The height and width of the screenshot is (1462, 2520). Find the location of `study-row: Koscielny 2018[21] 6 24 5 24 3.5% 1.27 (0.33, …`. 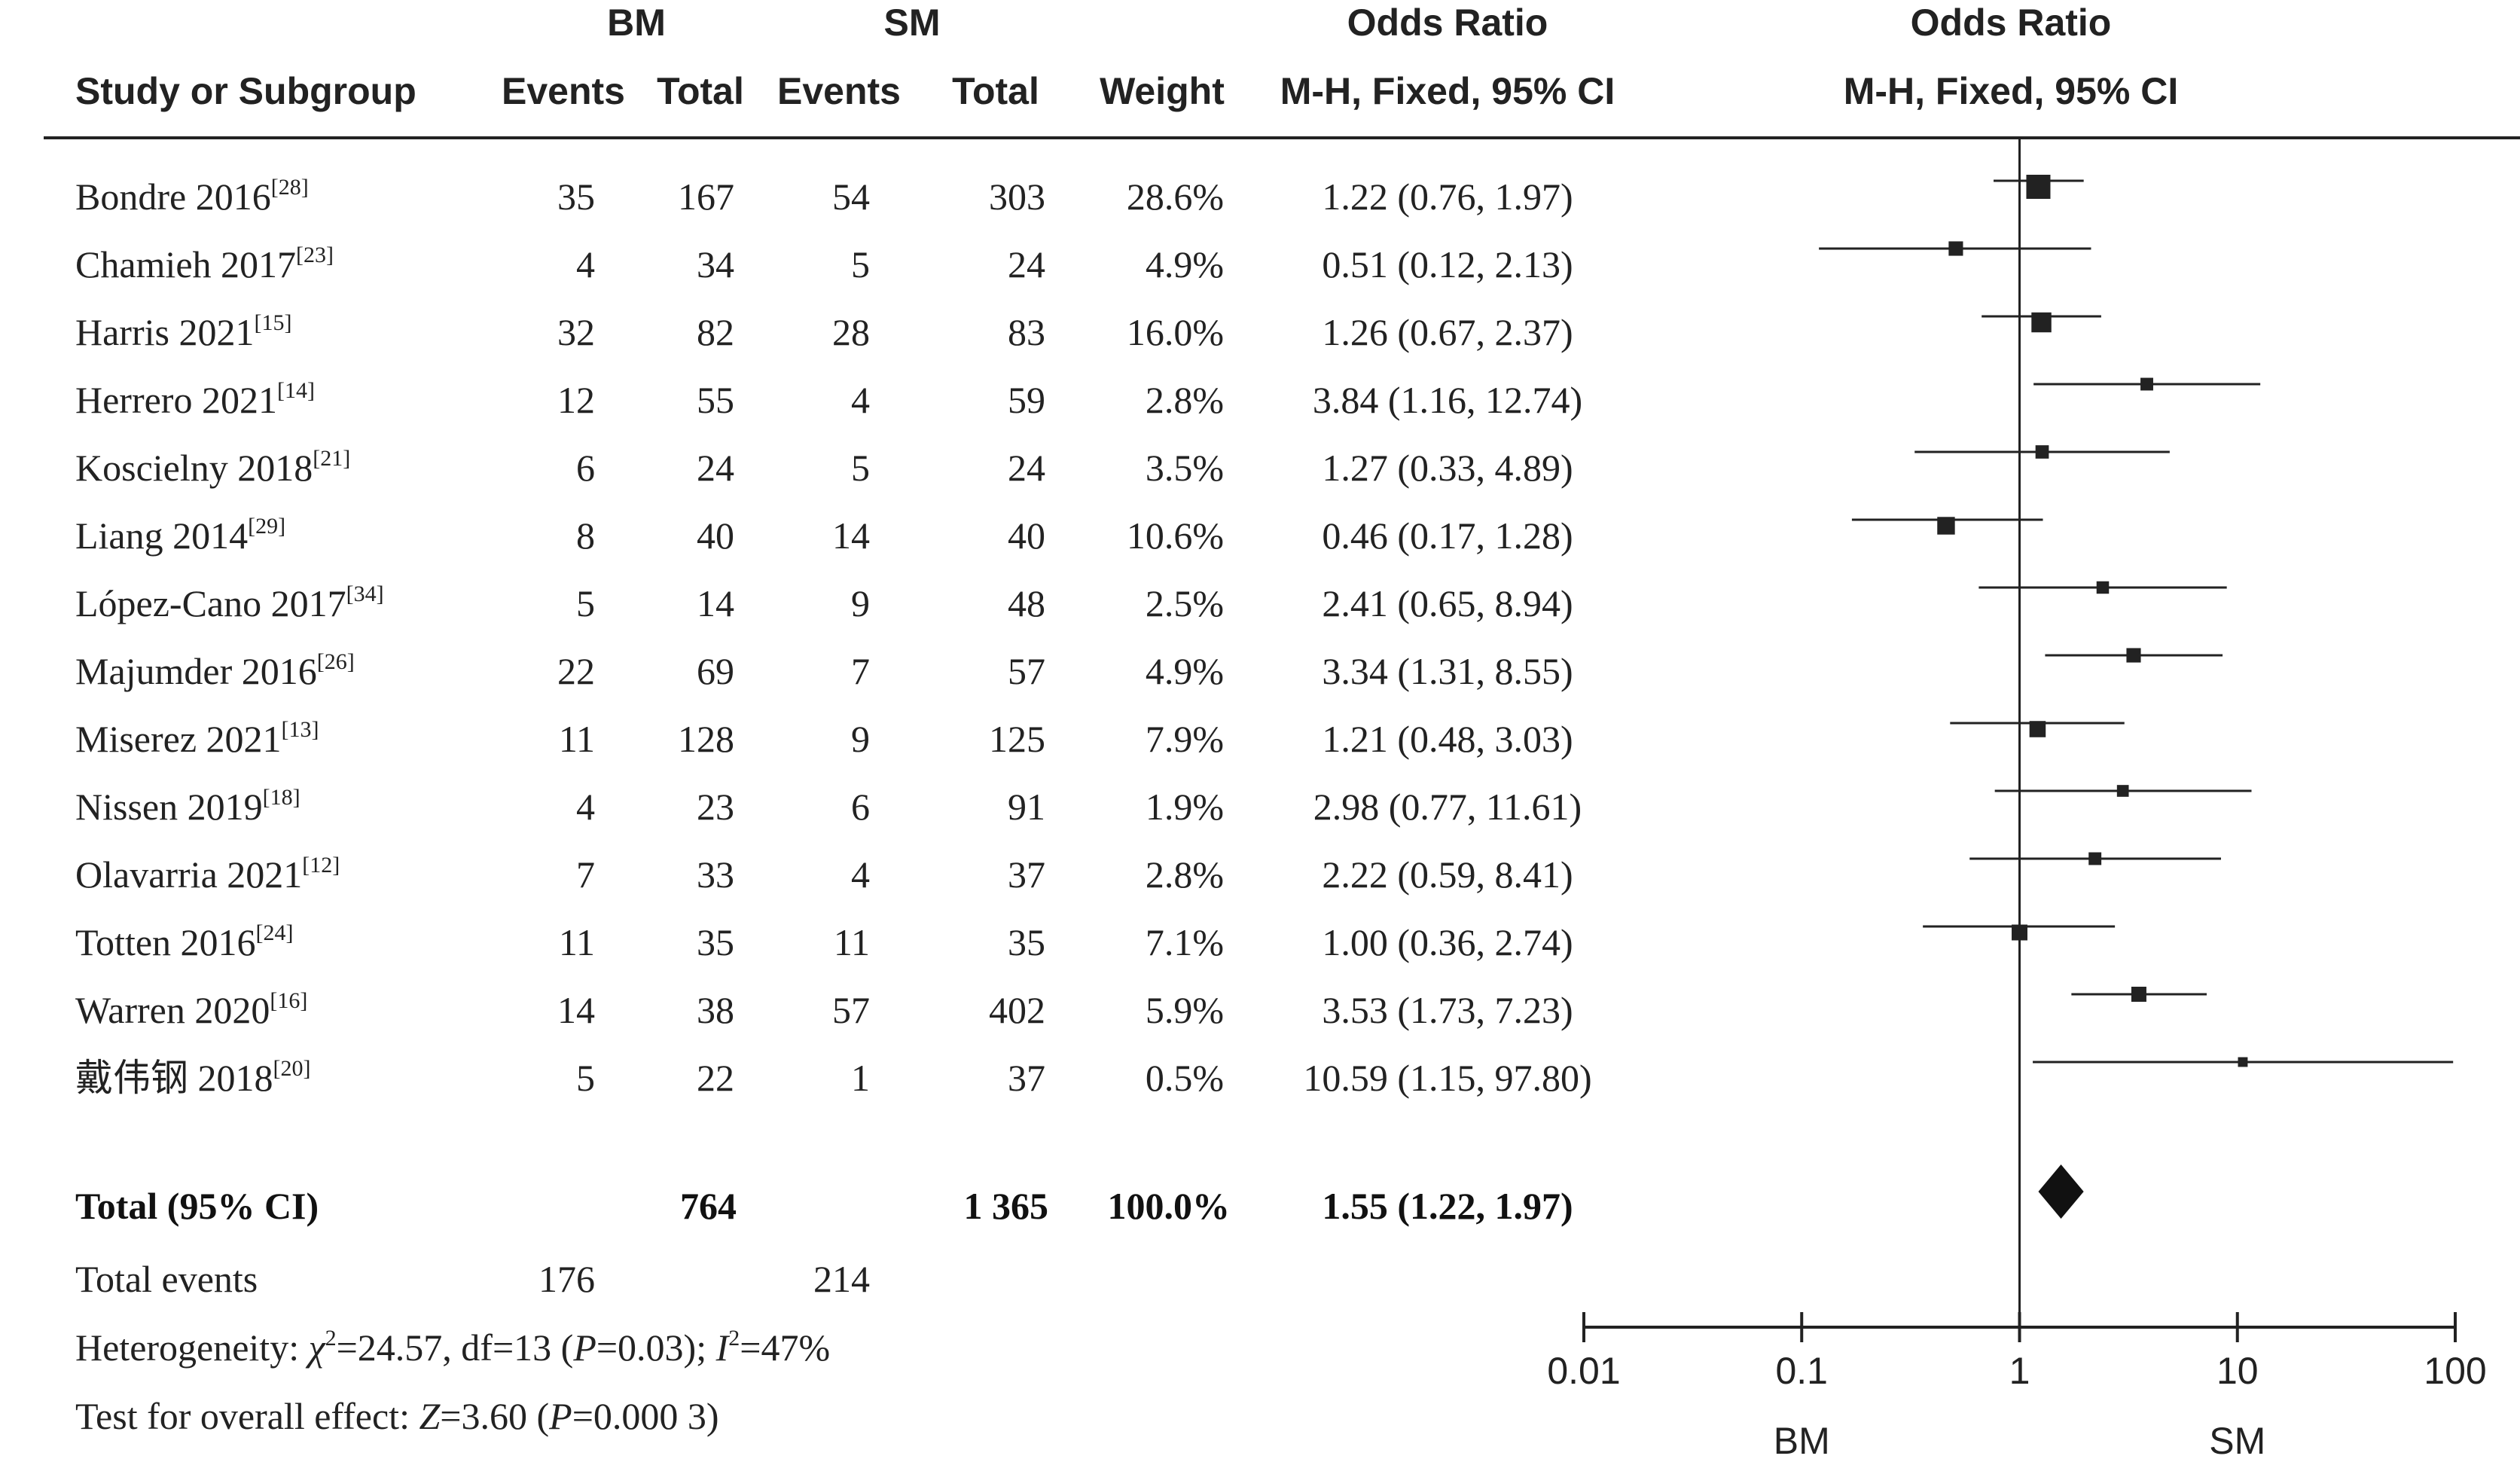

study-row: Koscielny 2018[21] 6 24 5 24 3.5% 1.27 (0.33, … is located at coordinates (824, 467).